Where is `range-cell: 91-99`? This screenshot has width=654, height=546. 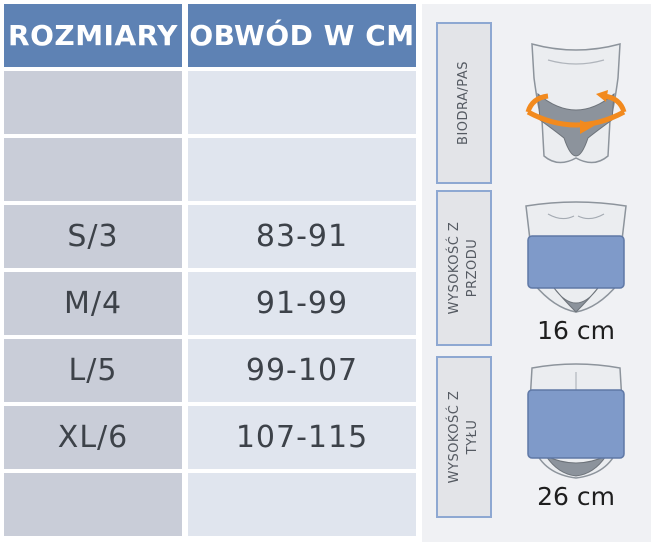 range-cell: 91-99 is located at coordinates (302, 303).